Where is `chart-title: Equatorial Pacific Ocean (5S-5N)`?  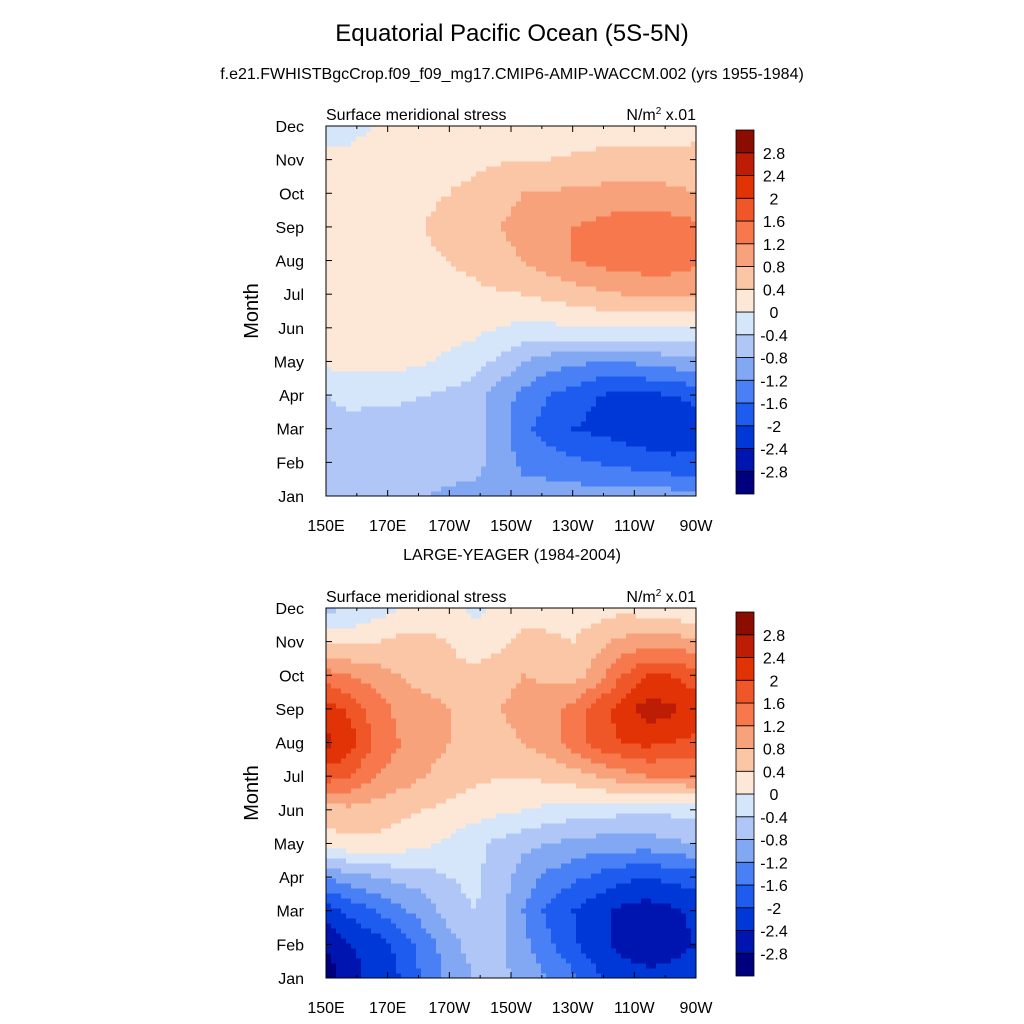
chart-title: Equatorial Pacific Ocean (5S-5N) is located at coordinates (512, 33).